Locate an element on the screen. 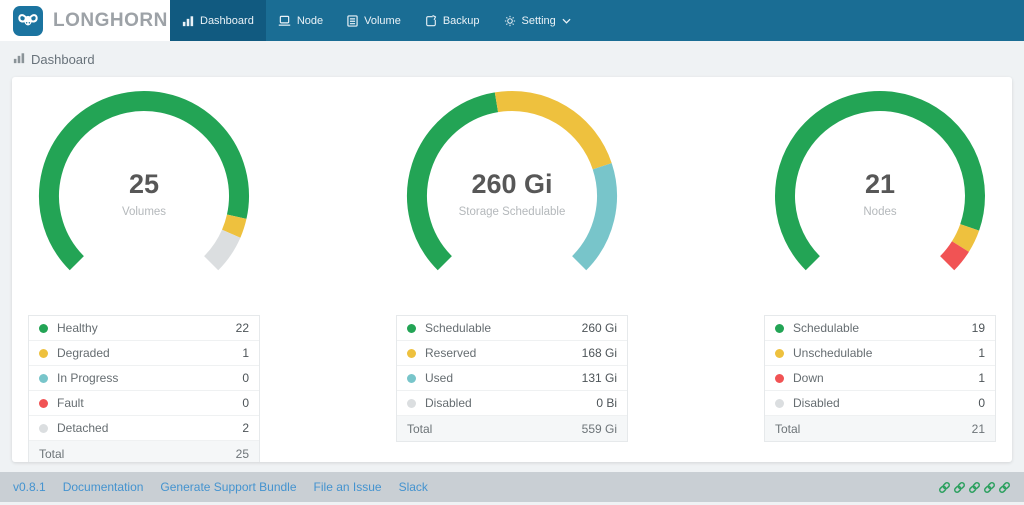 This screenshot has width=1024, height=505. nav-item-dashboard: Dashboard is located at coordinates (218, 20).